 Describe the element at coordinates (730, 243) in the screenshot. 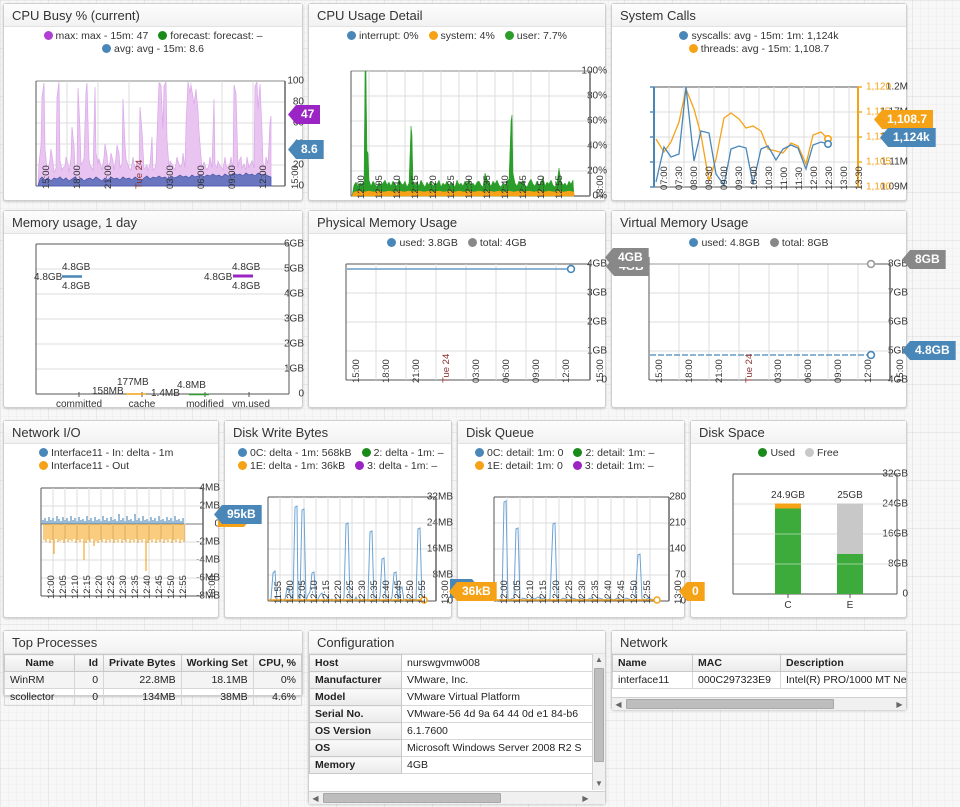

I see `legend-label-used: used: 4.8GB` at that location.